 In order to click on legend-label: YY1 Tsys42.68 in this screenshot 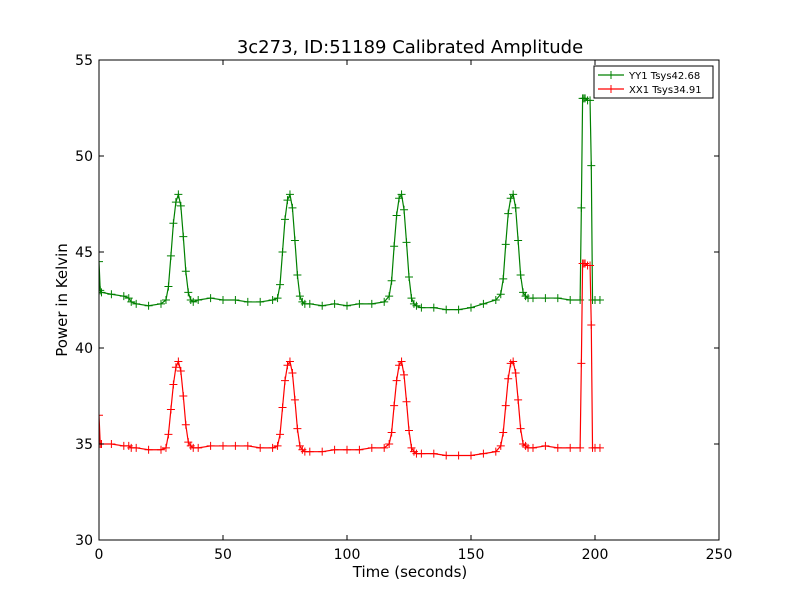, I will do `click(664, 76)`.